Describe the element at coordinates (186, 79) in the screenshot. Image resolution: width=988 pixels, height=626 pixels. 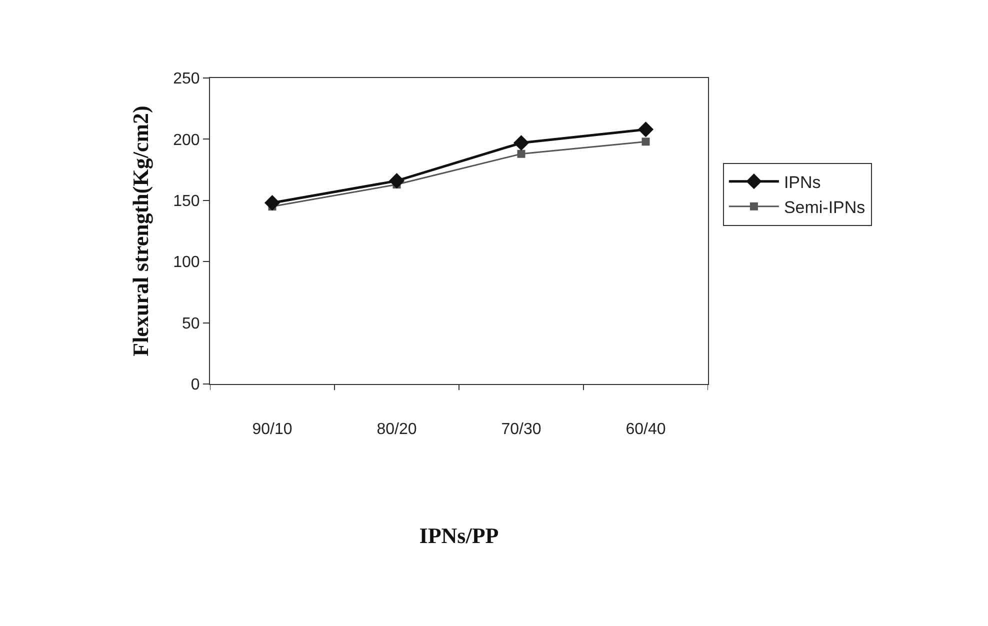
I see `y-tick-label: 250` at that location.